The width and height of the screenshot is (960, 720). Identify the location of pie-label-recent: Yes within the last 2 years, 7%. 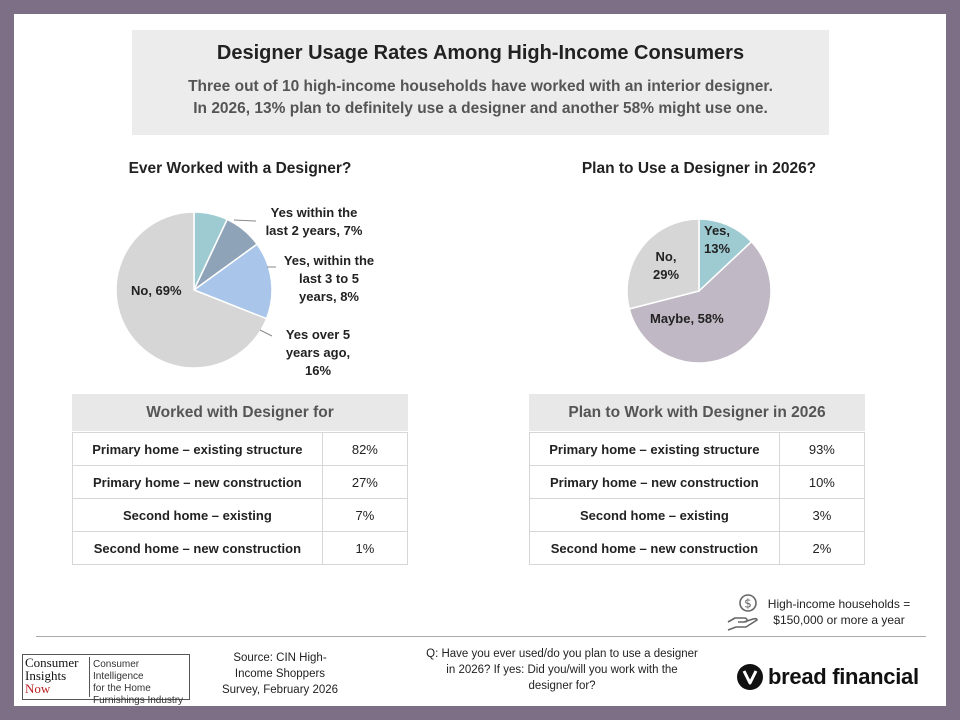
(314, 222).